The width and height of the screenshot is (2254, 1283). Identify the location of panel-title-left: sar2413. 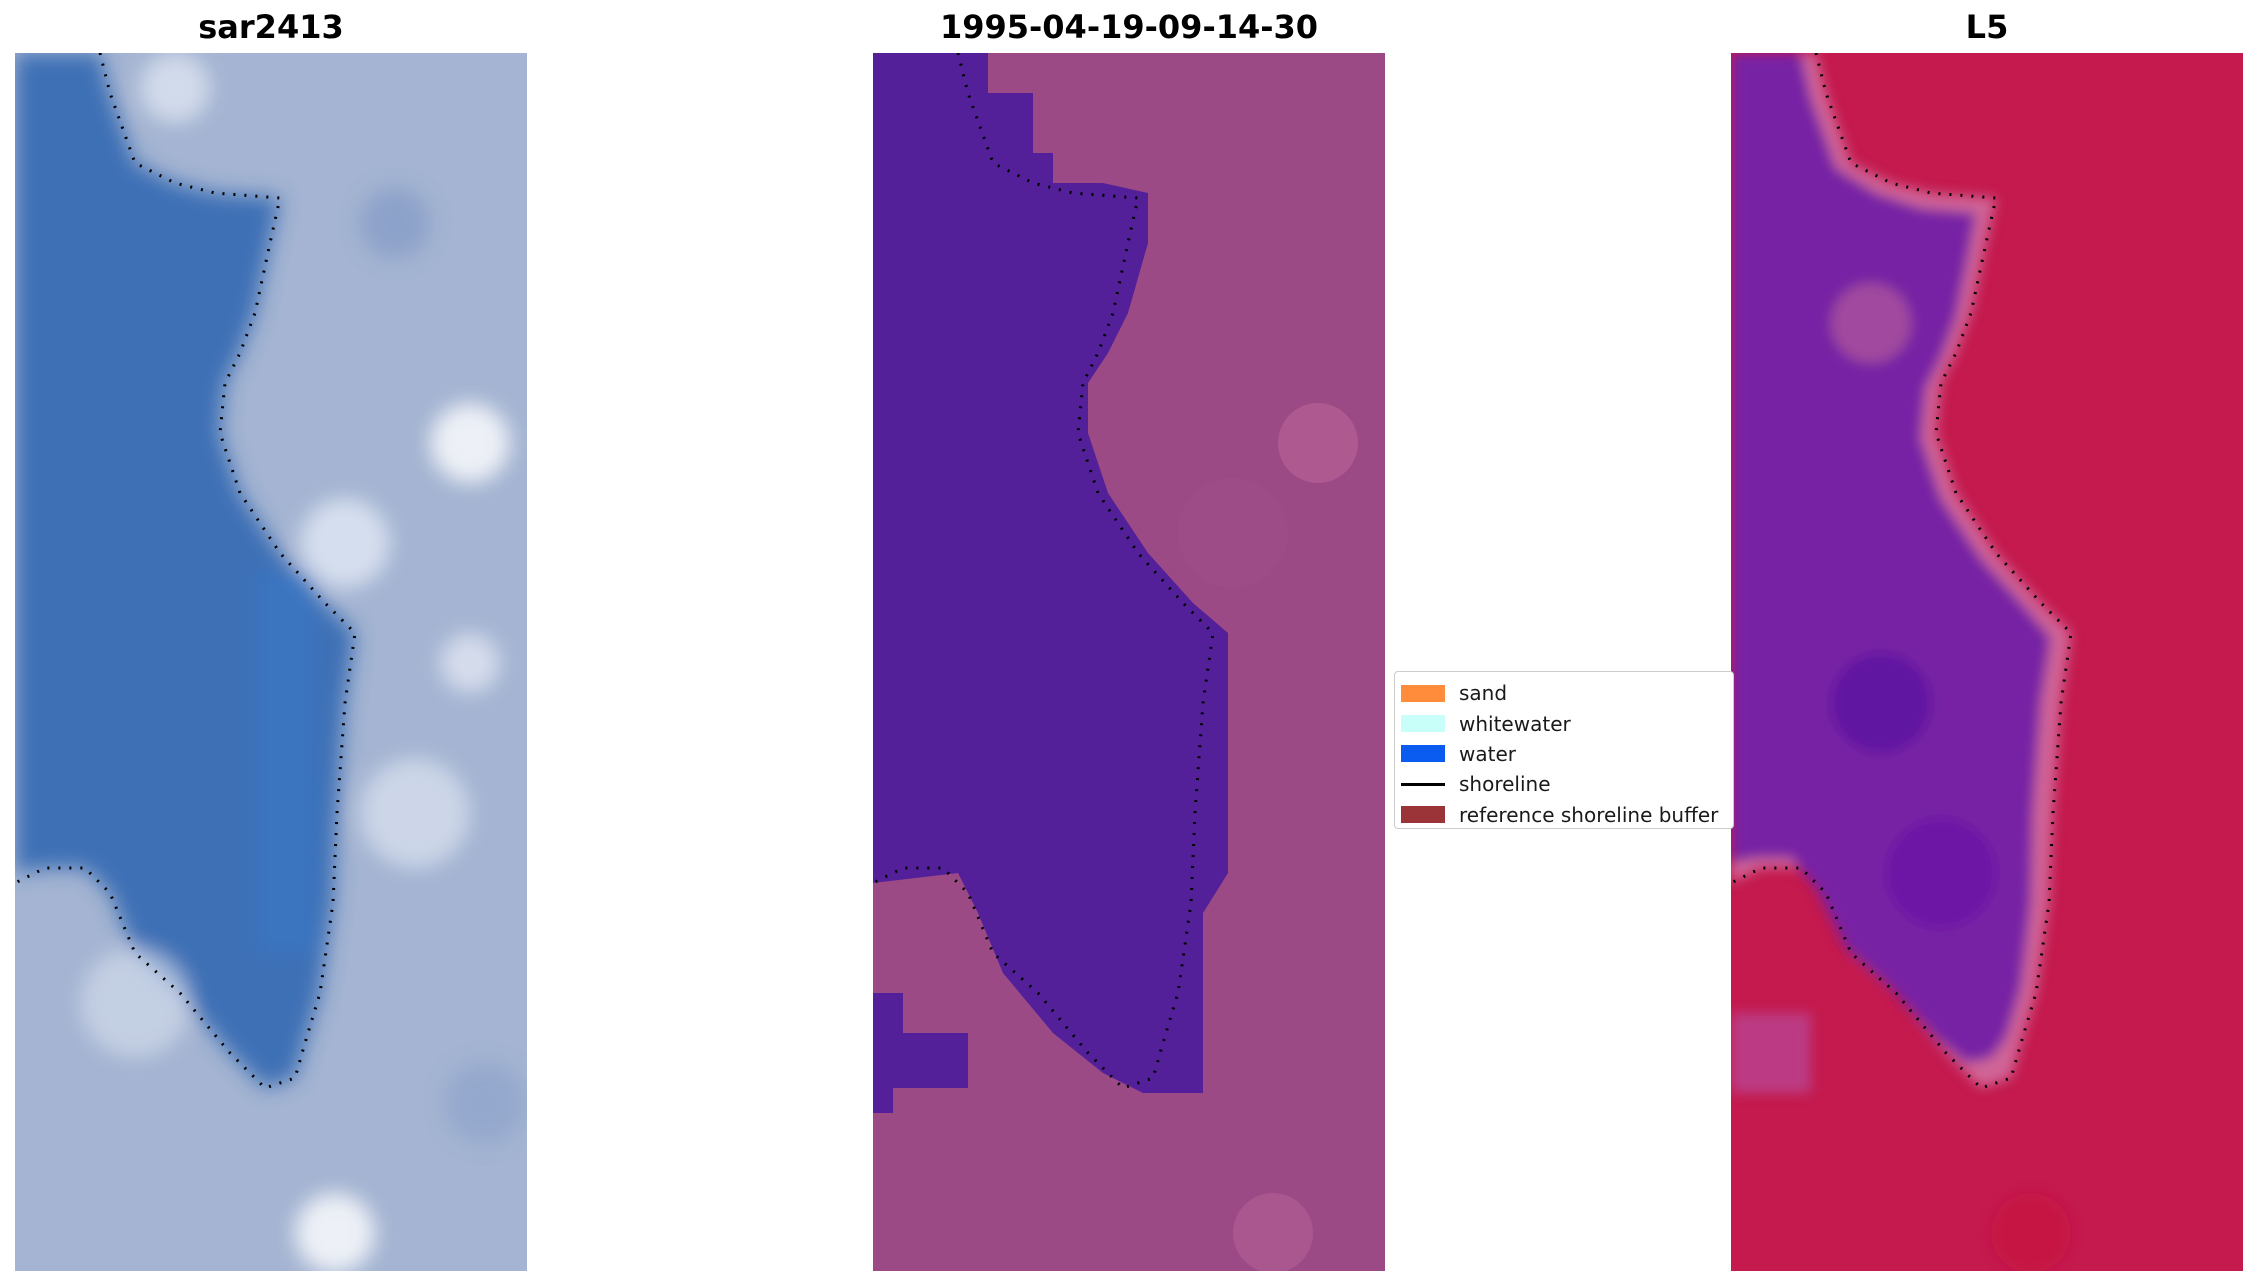
(271, 27).